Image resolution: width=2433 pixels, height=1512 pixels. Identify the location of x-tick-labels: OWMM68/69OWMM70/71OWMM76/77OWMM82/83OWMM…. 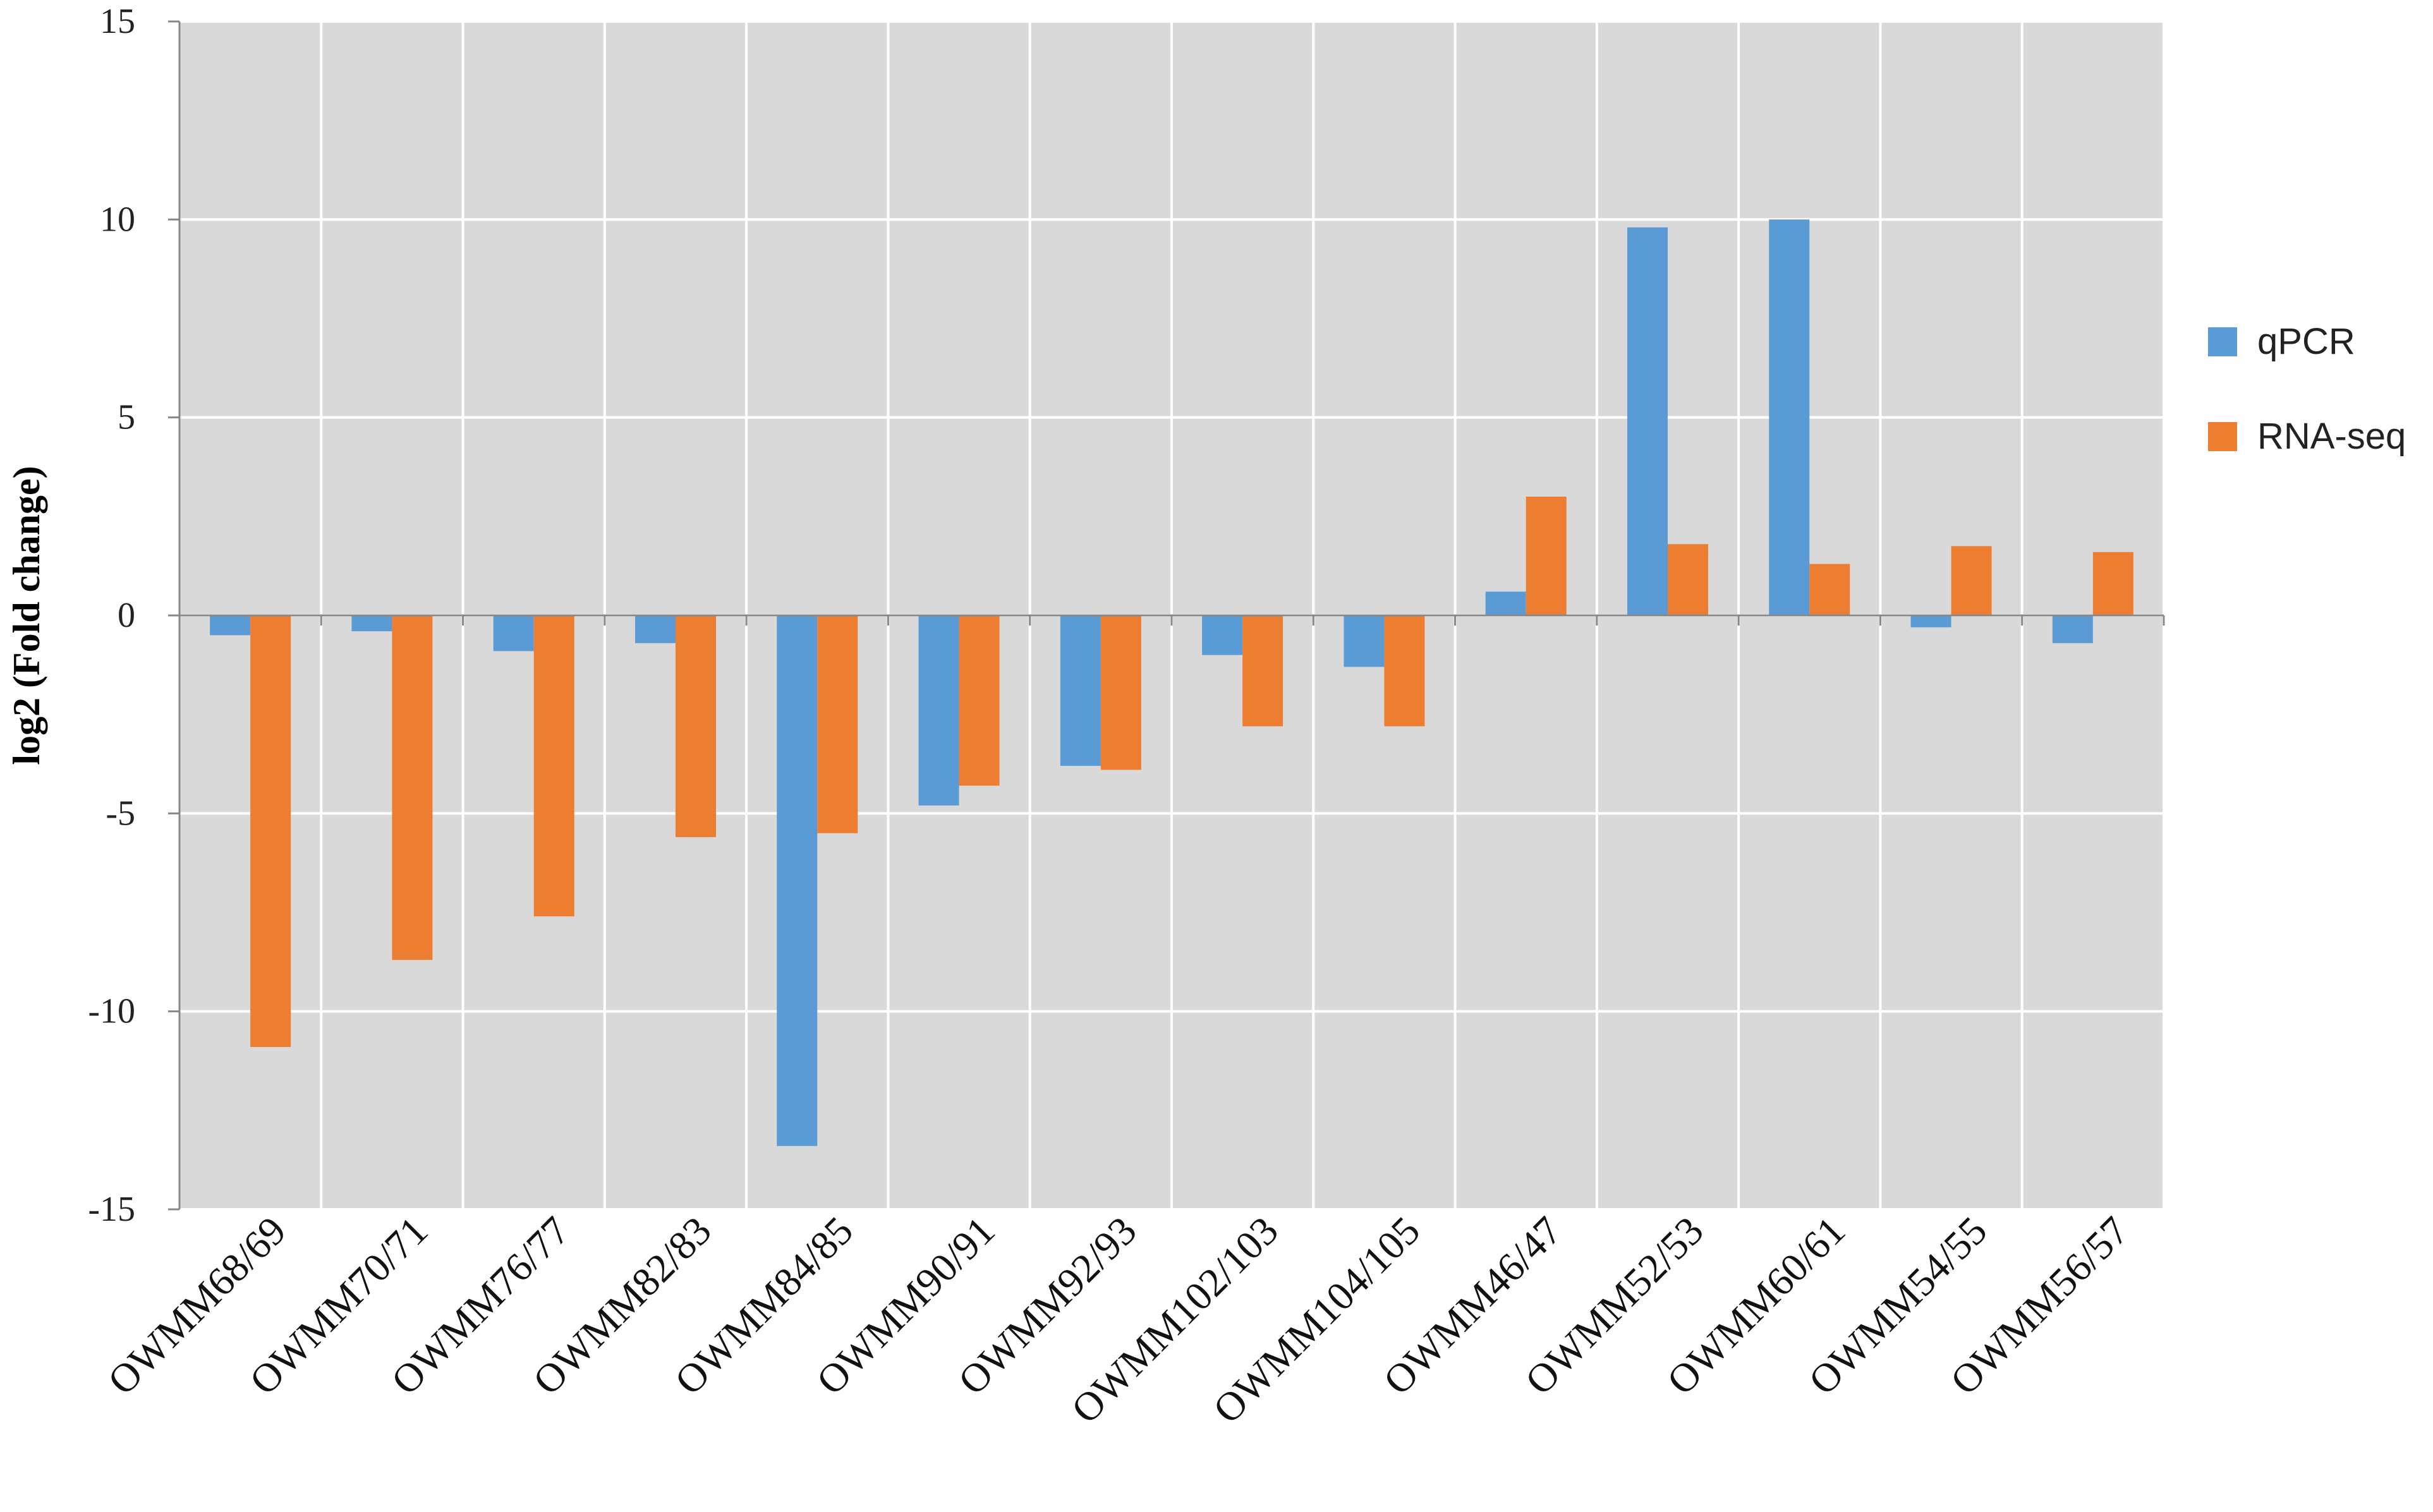
(1118, 1320).